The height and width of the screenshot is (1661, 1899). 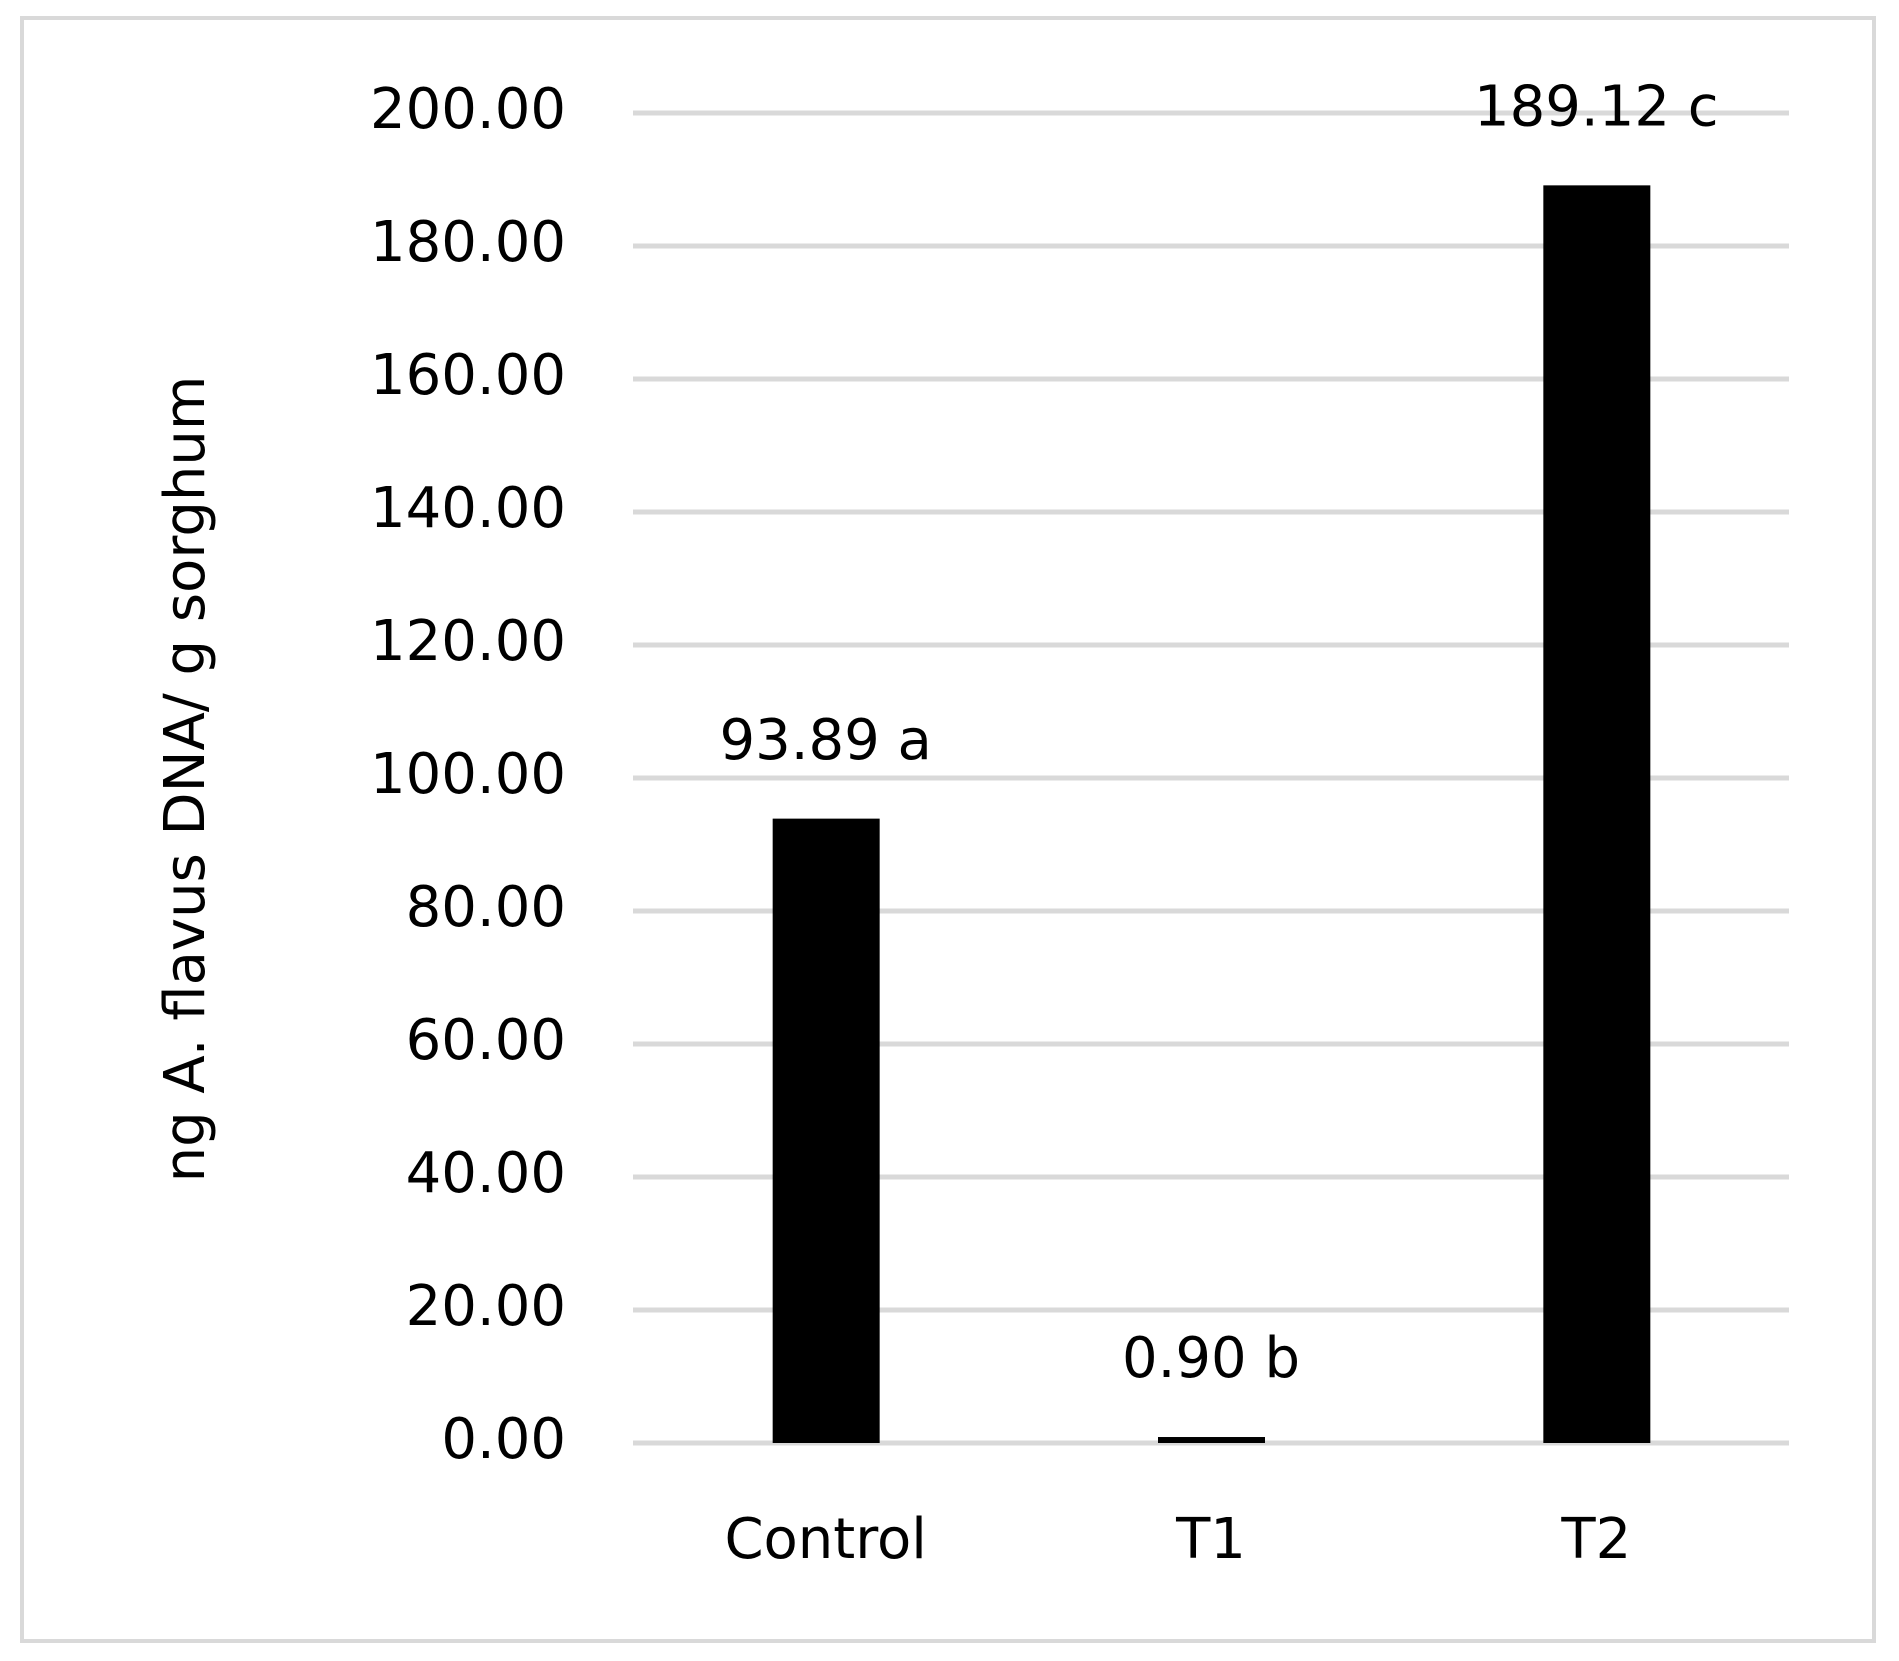 I want to click on x-tick-label: Control, so click(x=825, y=1539).